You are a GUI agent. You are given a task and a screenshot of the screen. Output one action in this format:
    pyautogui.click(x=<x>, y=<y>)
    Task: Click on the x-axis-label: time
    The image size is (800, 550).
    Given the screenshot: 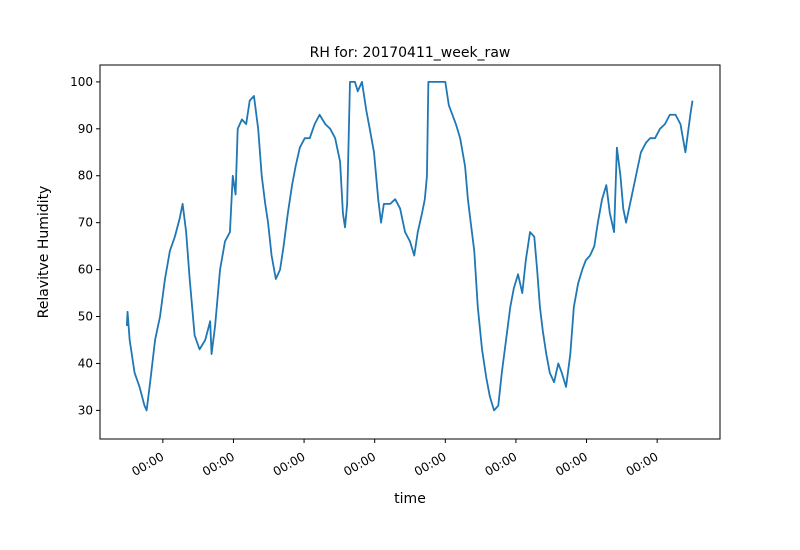 What is the action you would take?
    pyautogui.click(x=410, y=499)
    